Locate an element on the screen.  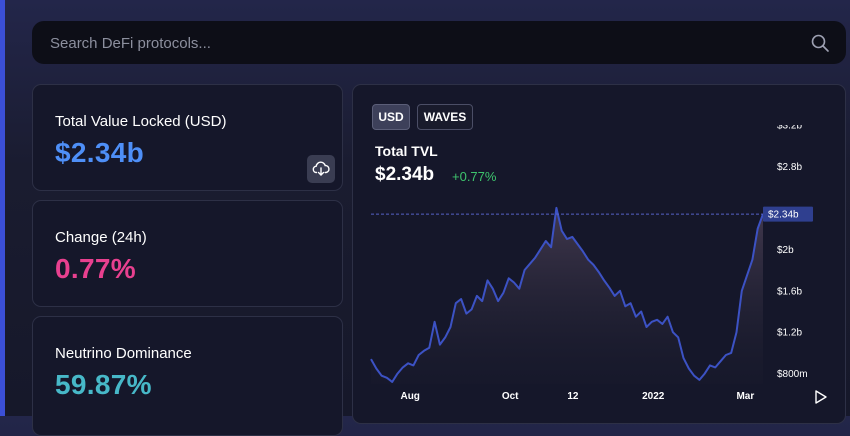
x-tick-label: Mar is located at coordinates (745, 396).